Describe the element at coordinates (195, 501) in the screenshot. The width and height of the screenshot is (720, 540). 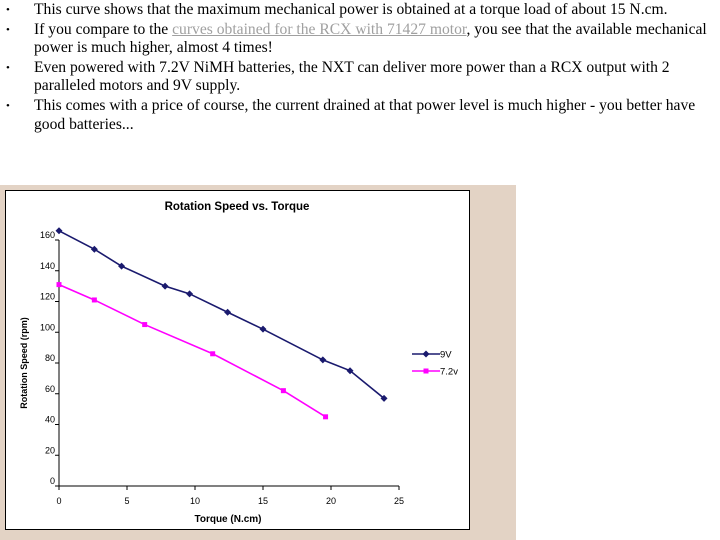
I see `x-tick-label: 10` at that location.